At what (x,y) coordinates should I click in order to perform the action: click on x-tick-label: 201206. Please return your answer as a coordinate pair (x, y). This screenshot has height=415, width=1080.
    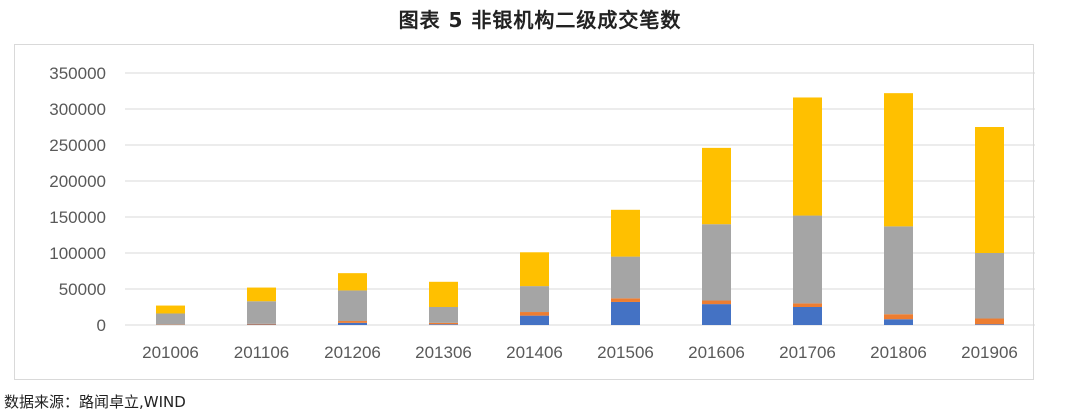
    Looking at the image, I should click on (352, 352).